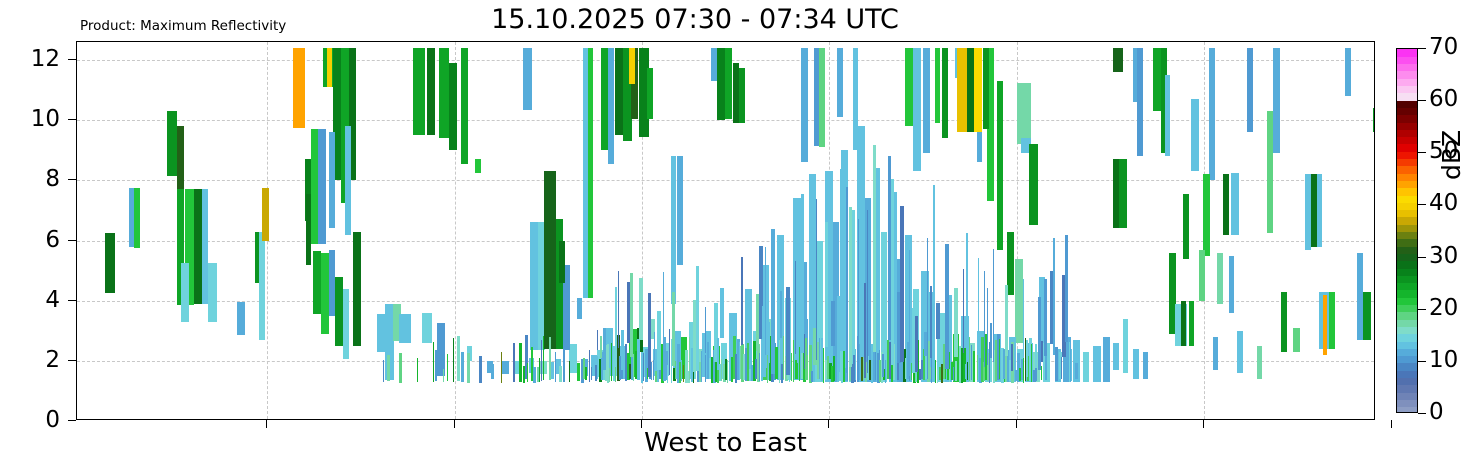  What do you see at coordinates (266, 424) in the screenshot?
I see `x-axis-tick` at bounding box center [266, 424].